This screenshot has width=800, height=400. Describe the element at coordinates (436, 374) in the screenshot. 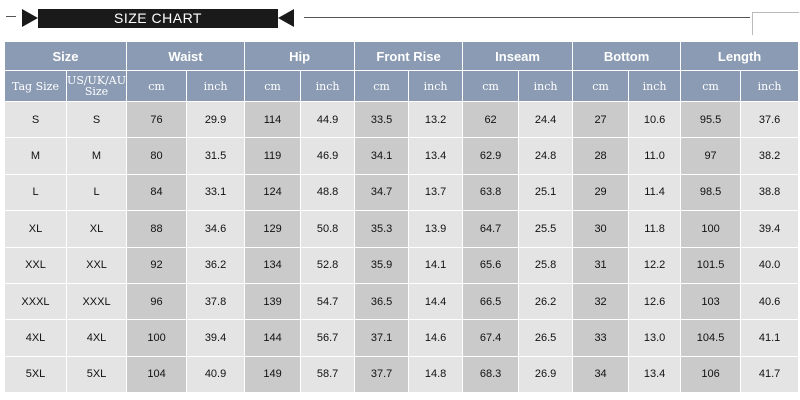

I see `table-cell: 14.8` at that location.